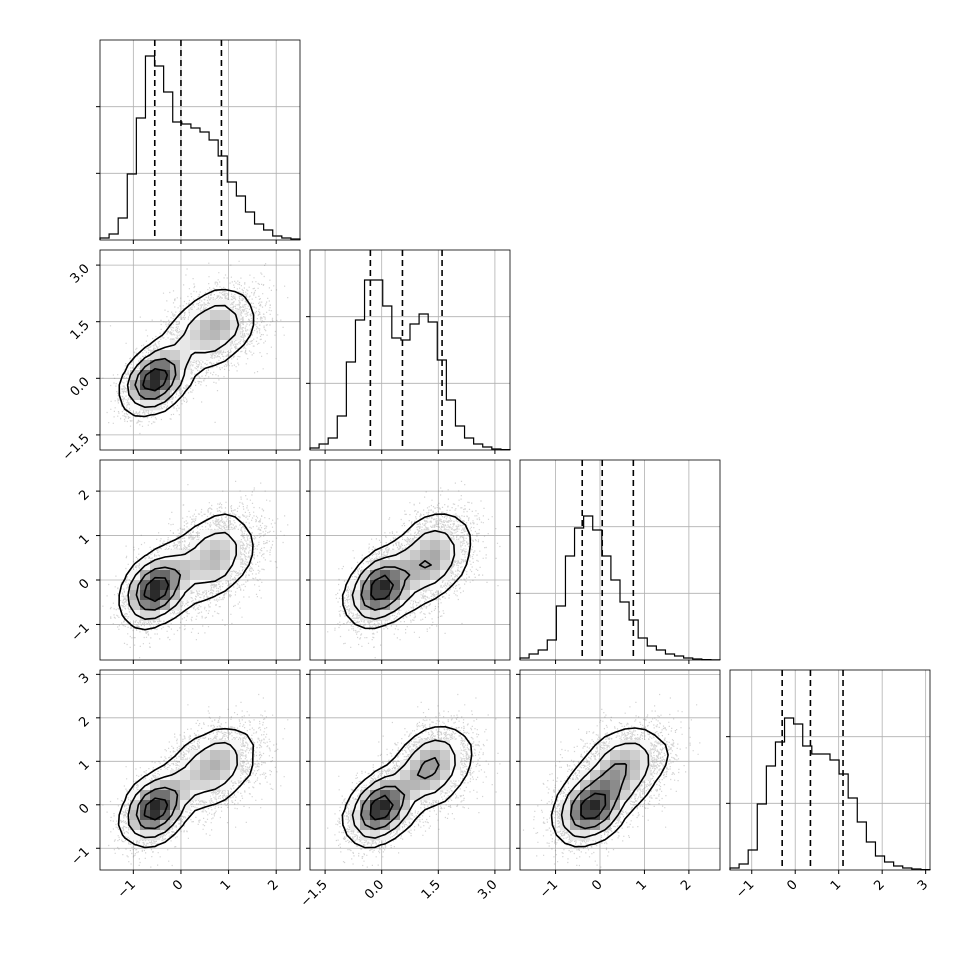 This screenshot has width=970, height=975. Describe the element at coordinates (84, 540) in the screenshot. I see `y-tick-label-2: 1` at that location.